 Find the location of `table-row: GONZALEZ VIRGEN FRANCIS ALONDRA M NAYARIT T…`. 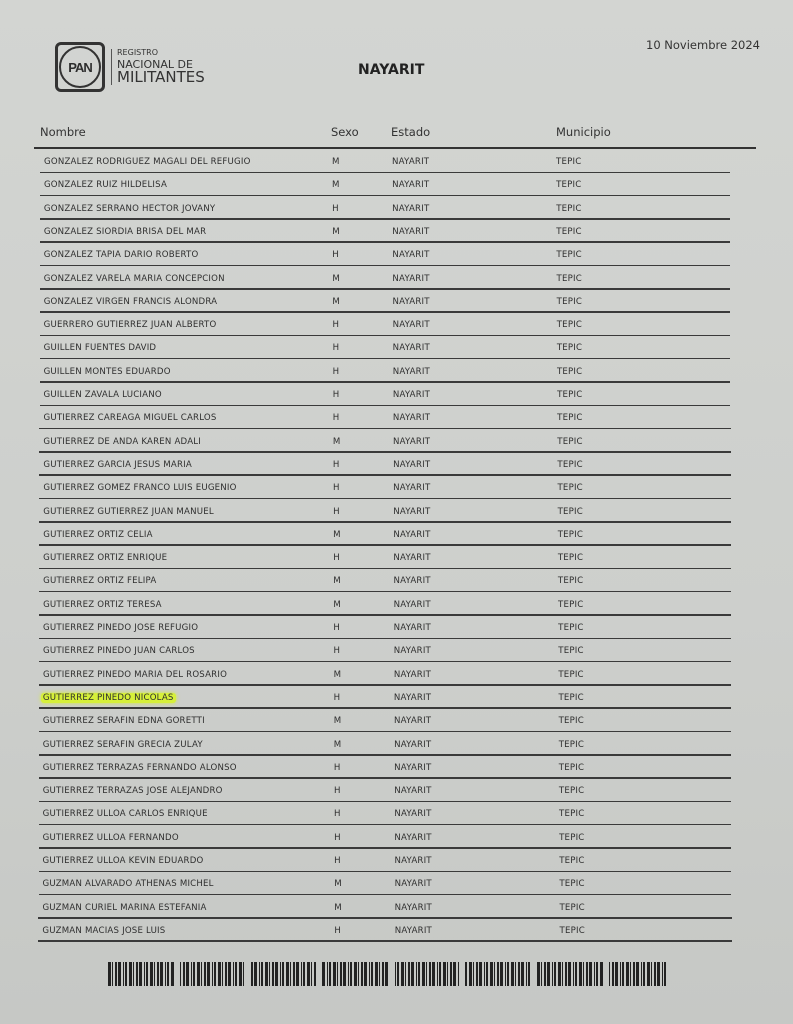

table-row: GONZALEZ VIRGEN FRANCIS ALONDRA M NAYARIT T… is located at coordinates (385, 301).